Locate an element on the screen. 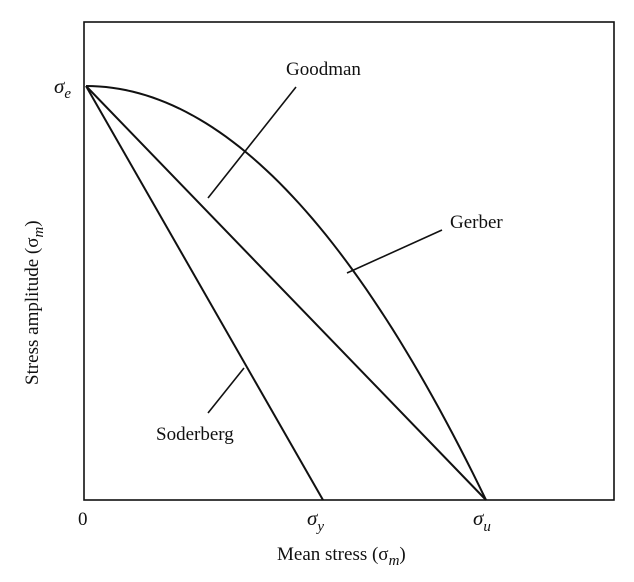  x-axis-title: Mean stress (σm) is located at coordinates (341, 556).